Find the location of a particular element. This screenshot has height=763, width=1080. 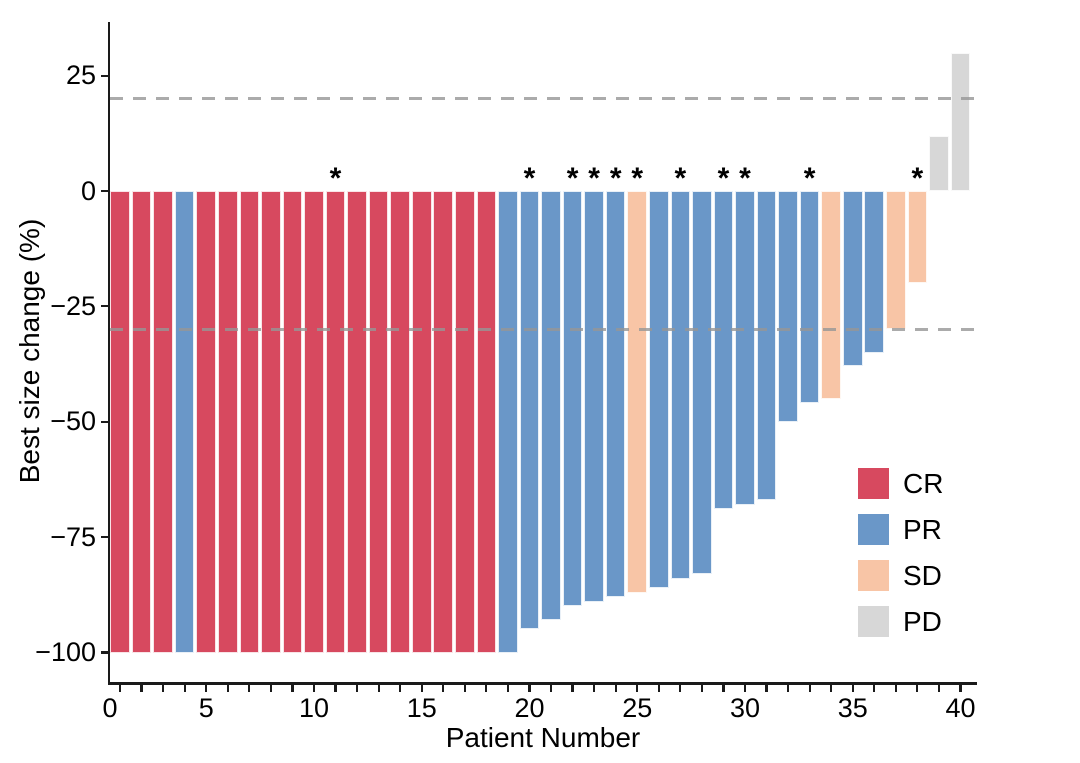

legend-item-sd: SD is located at coordinates (900, 575).